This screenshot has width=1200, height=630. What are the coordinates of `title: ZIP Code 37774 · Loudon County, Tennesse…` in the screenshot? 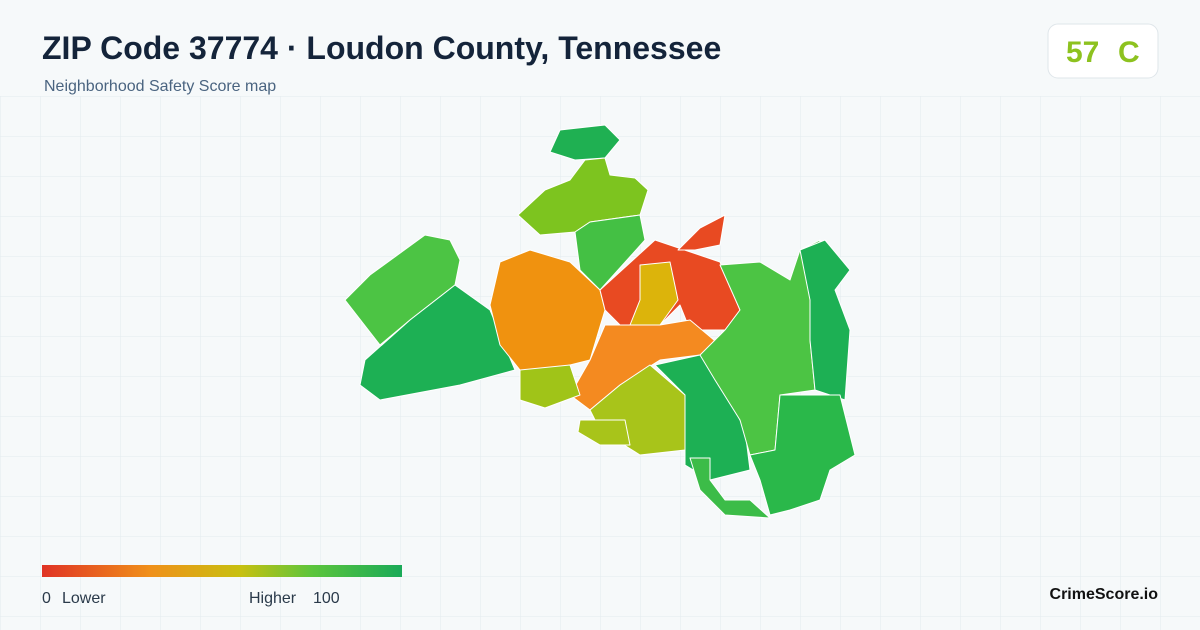 It's located at (381, 48).